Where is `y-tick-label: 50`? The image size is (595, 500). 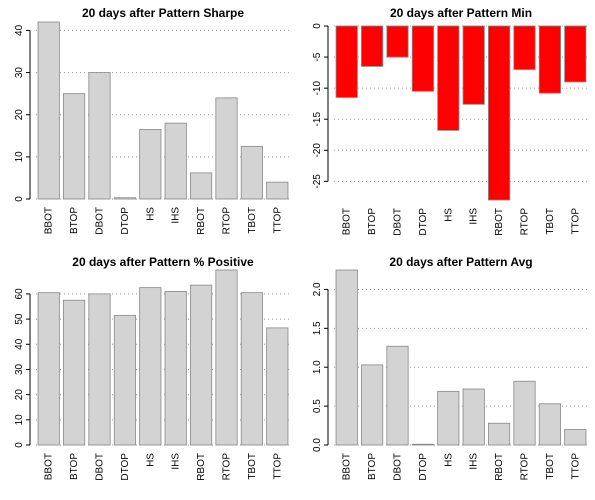 y-tick-label: 50 is located at coordinates (19, 319).